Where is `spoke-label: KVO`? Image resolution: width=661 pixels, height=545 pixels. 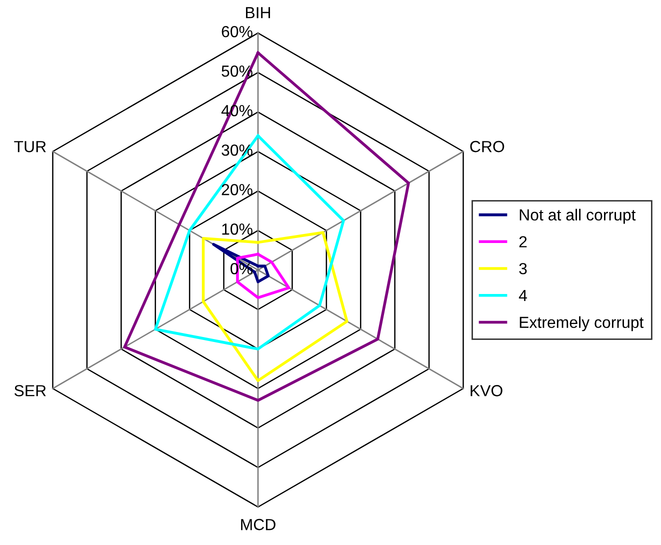 spoke-label: KVO is located at coordinates (486, 390).